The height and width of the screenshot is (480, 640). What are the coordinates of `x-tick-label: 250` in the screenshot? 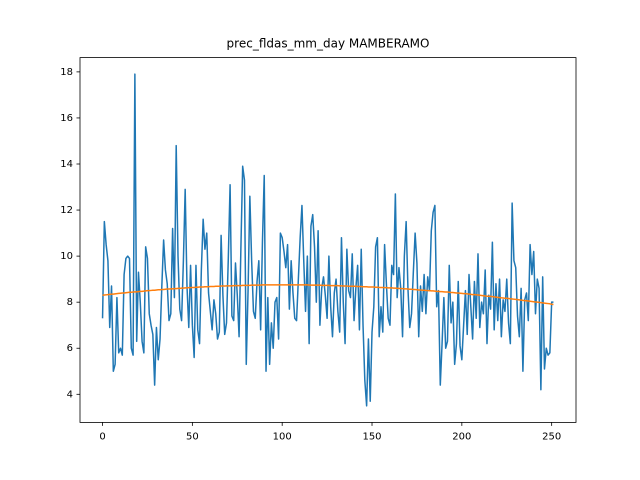 It's located at (551, 436).